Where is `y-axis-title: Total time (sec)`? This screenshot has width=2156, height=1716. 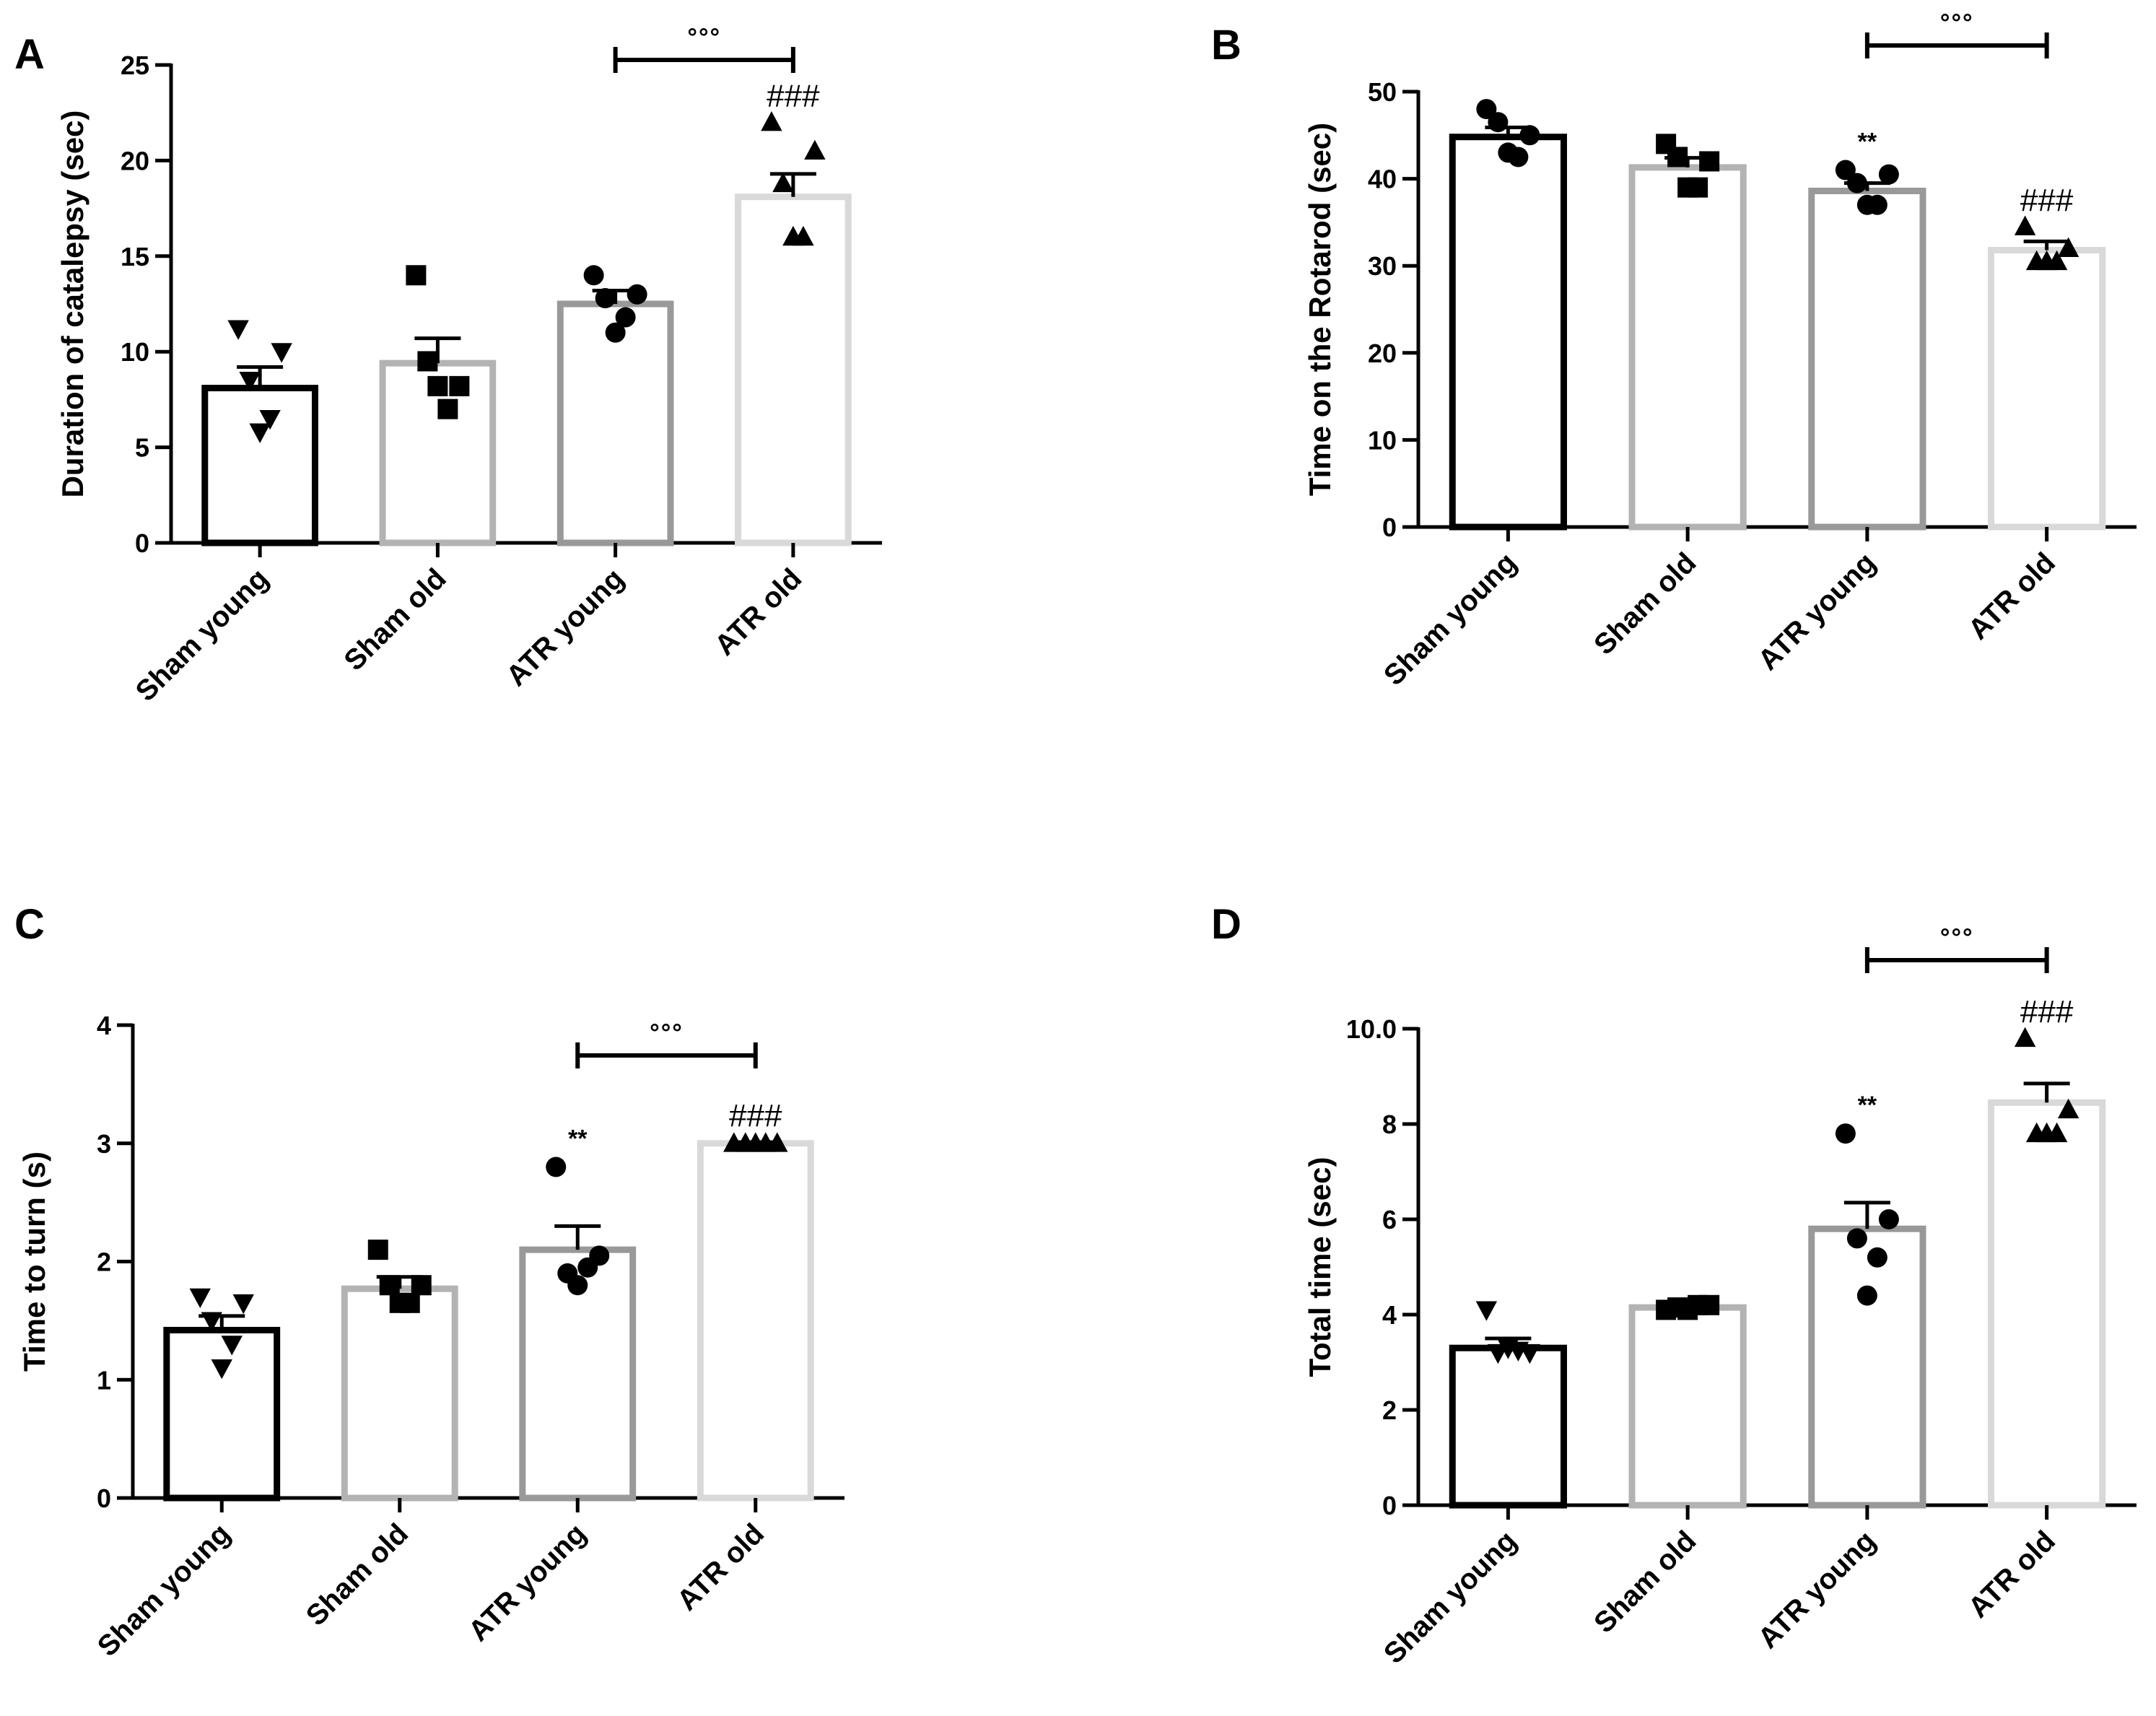 y-axis-title: Total time (sec) is located at coordinates (1320, 1267).